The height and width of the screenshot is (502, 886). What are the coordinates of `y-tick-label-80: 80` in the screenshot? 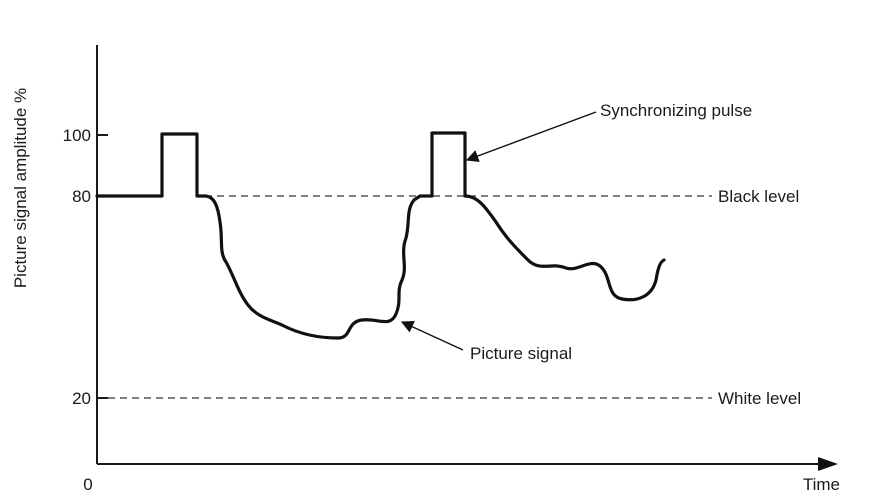 It's located at (81, 196).